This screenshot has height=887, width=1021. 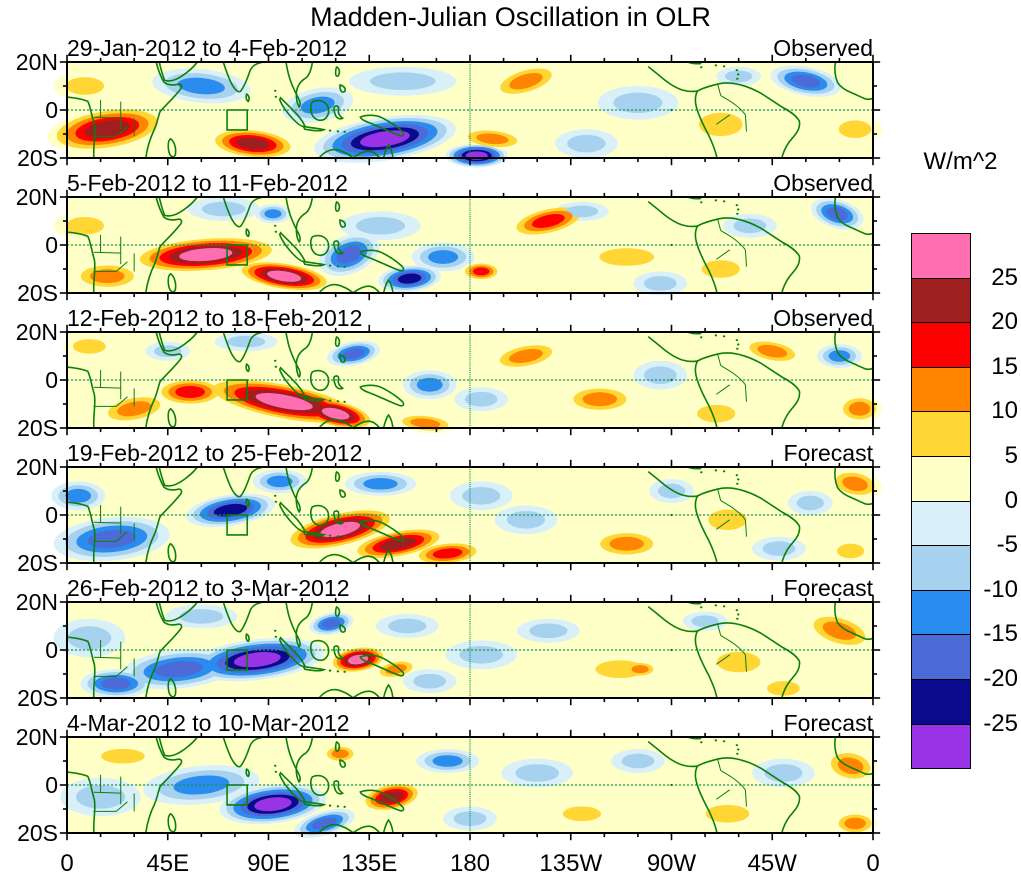 What do you see at coordinates (207, 183) in the screenshot?
I see `panel-date-range: 5-Feb-2012 to 11-Feb-2012` at bounding box center [207, 183].